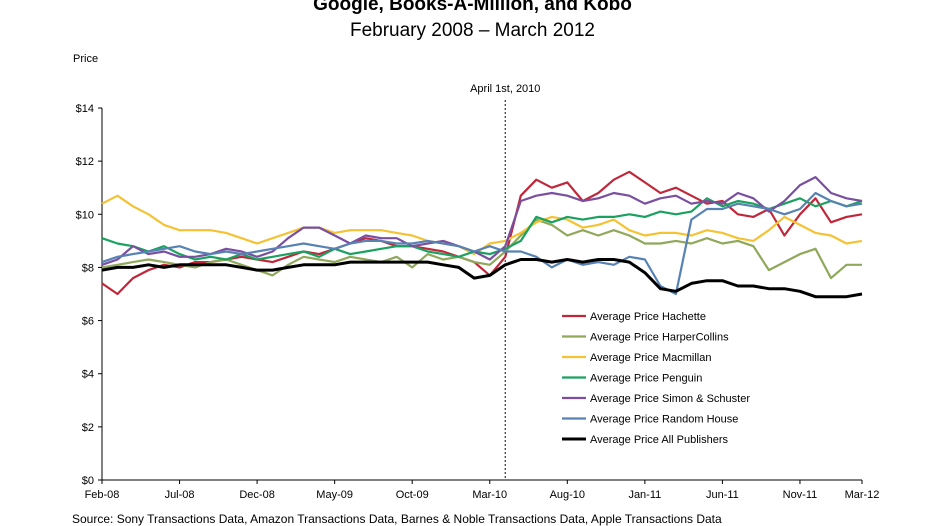  What do you see at coordinates (646, 379) in the screenshot?
I see `legend-label: Average Price Penguin` at bounding box center [646, 379].